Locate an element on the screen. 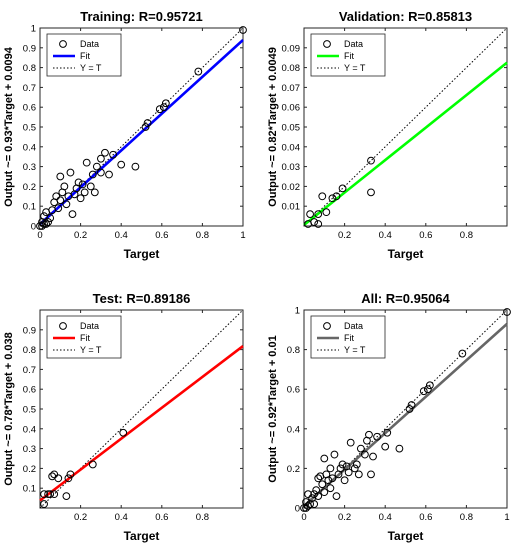  y-tick-label: 0 is located at coordinates (33, 227).